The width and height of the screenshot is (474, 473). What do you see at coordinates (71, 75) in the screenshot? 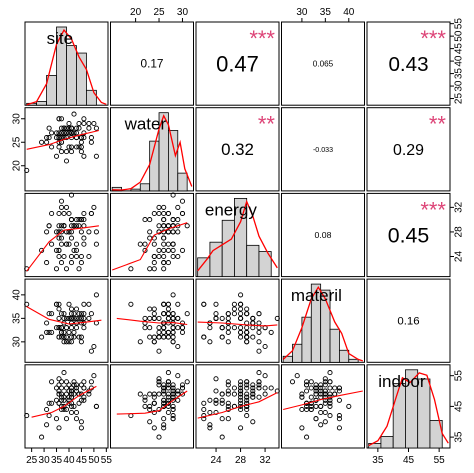
I see `histogram-bar` at bounding box center [71, 75].